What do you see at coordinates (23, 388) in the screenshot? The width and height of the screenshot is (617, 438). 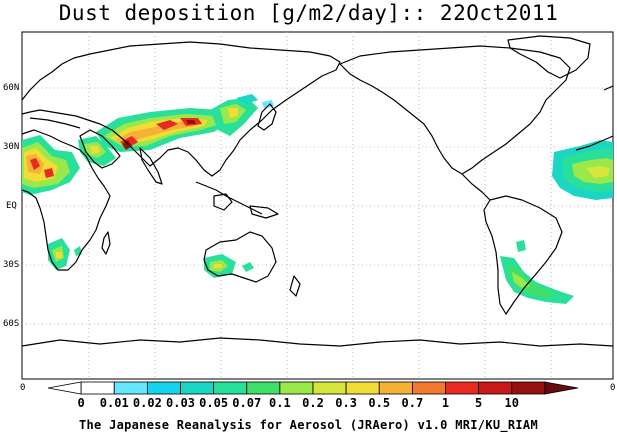 I see `legend-left-end-label: 0` at bounding box center [23, 388].